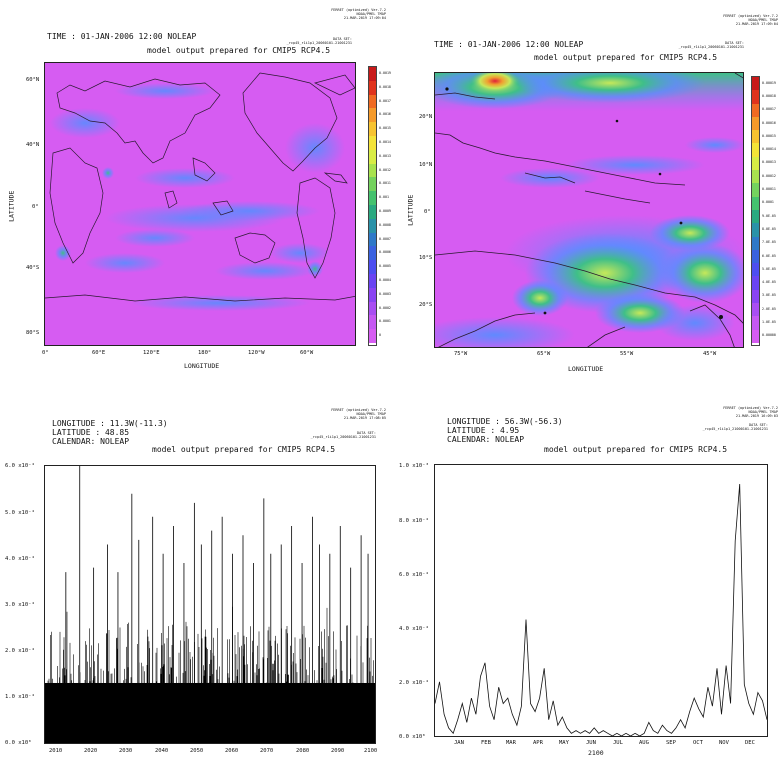 Image resolution: width=784 pixels, height=765 pixels. Describe the element at coordinates (33, 333) in the screenshot. I see `y-tick-label: 80°S` at that location.